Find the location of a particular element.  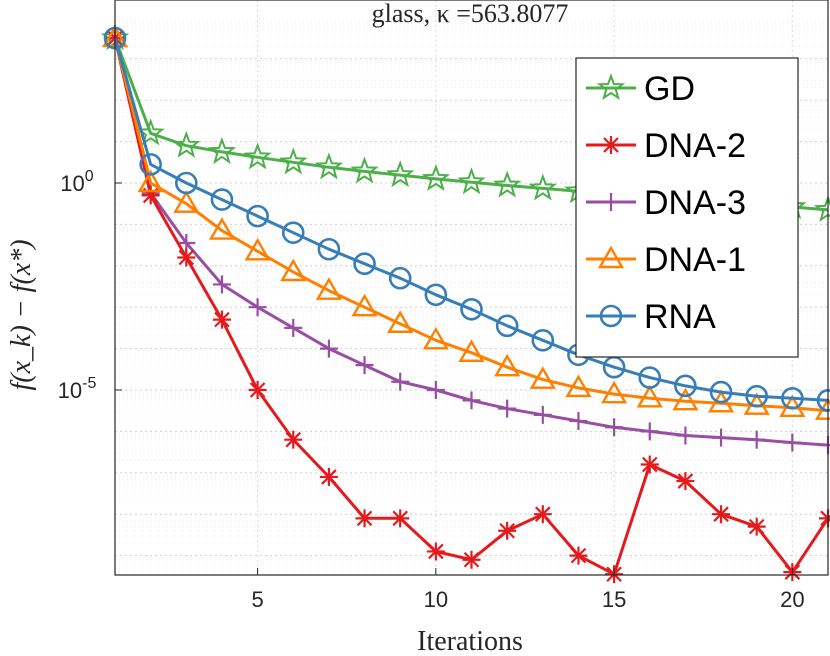

y-tick-exponent: -5 is located at coordinates (89, 383).